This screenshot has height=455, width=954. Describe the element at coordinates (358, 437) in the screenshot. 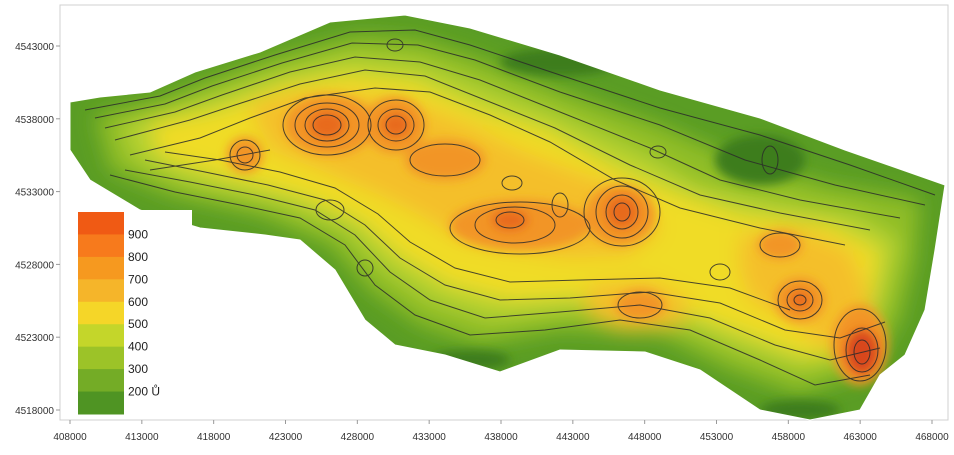

I see `x-tick-label: 428000` at that location.